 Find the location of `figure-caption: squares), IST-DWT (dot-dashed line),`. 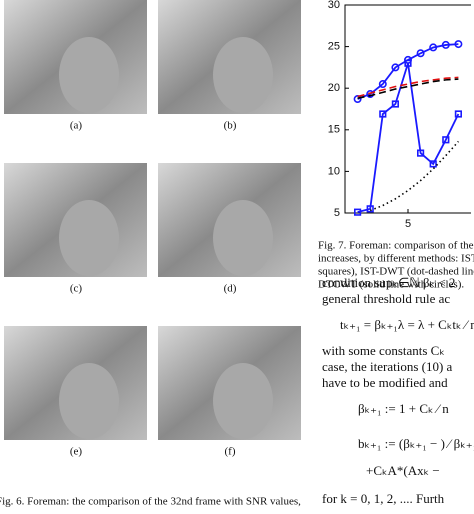

figure-caption: squares), IST-DWT (dot-dashed line), is located at coordinates (396, 272).